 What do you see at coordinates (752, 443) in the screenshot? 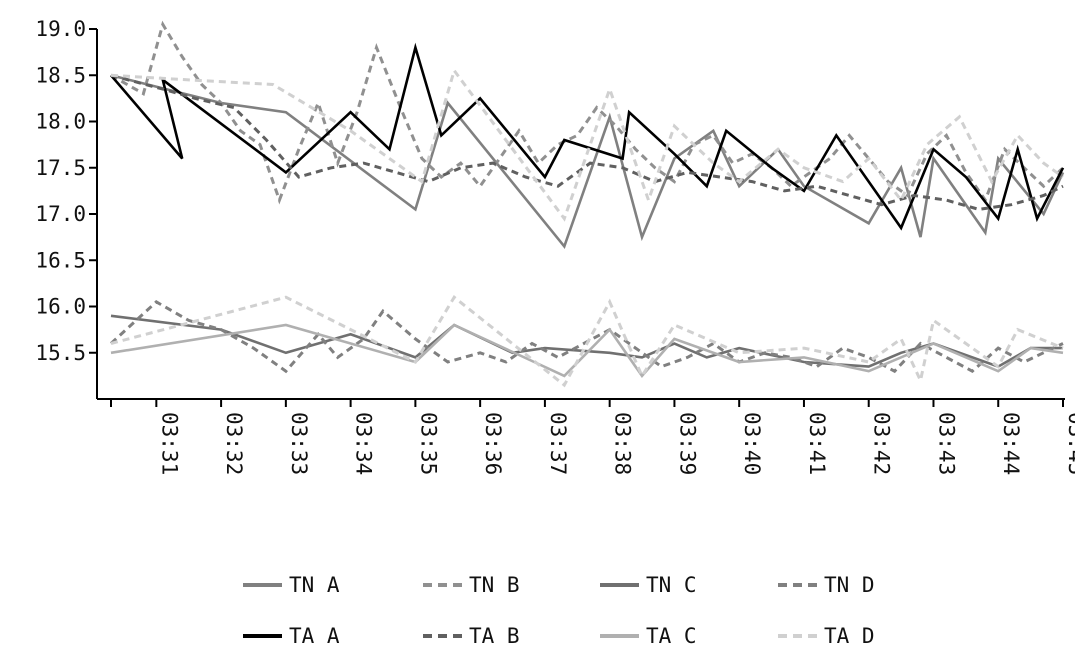
I see `x-tick-label: 03:40` at bounding box center [752, 443].